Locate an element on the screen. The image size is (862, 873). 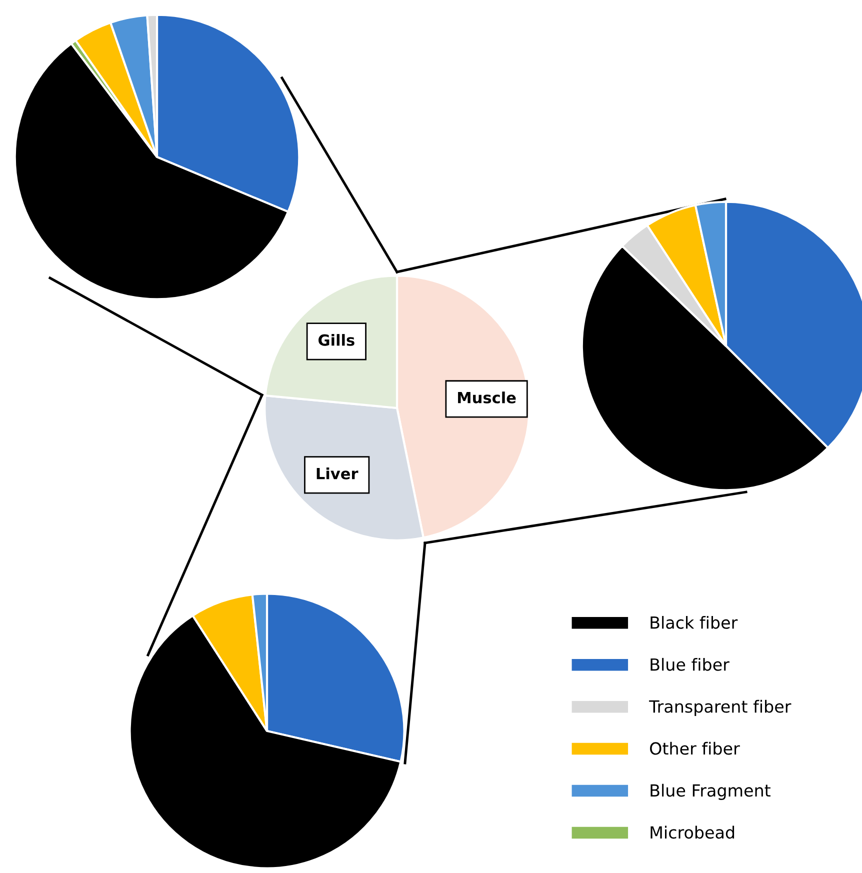
legend-label: Transparent fiber is located at coordinates (720, 708).